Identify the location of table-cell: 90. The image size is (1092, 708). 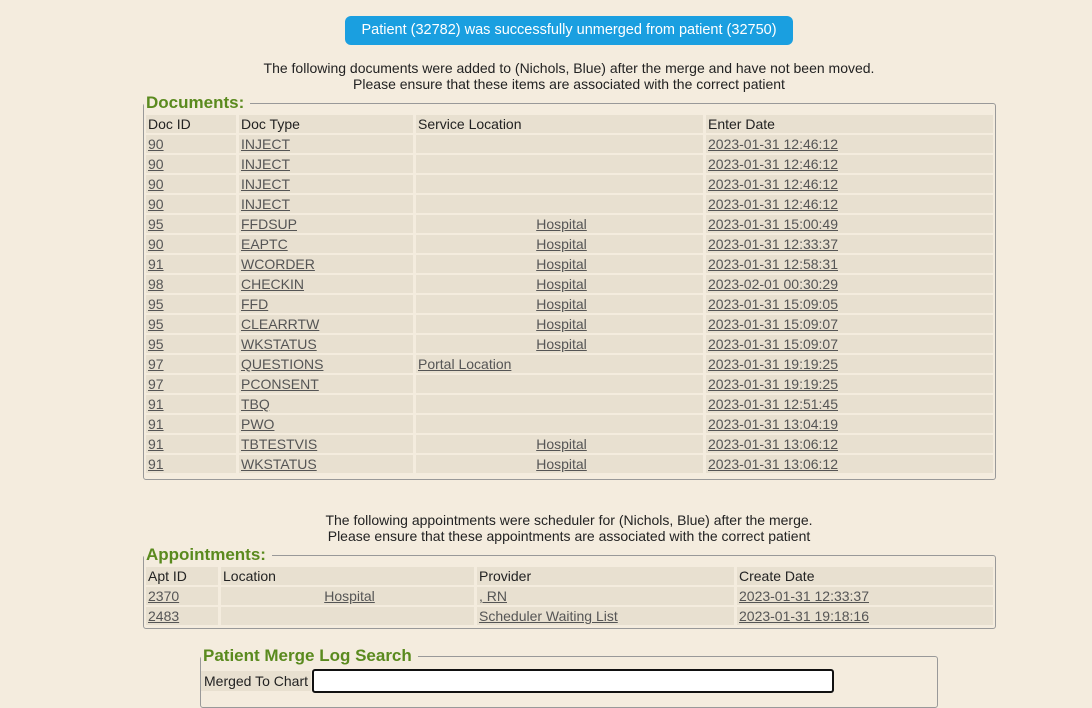
(191, 144).